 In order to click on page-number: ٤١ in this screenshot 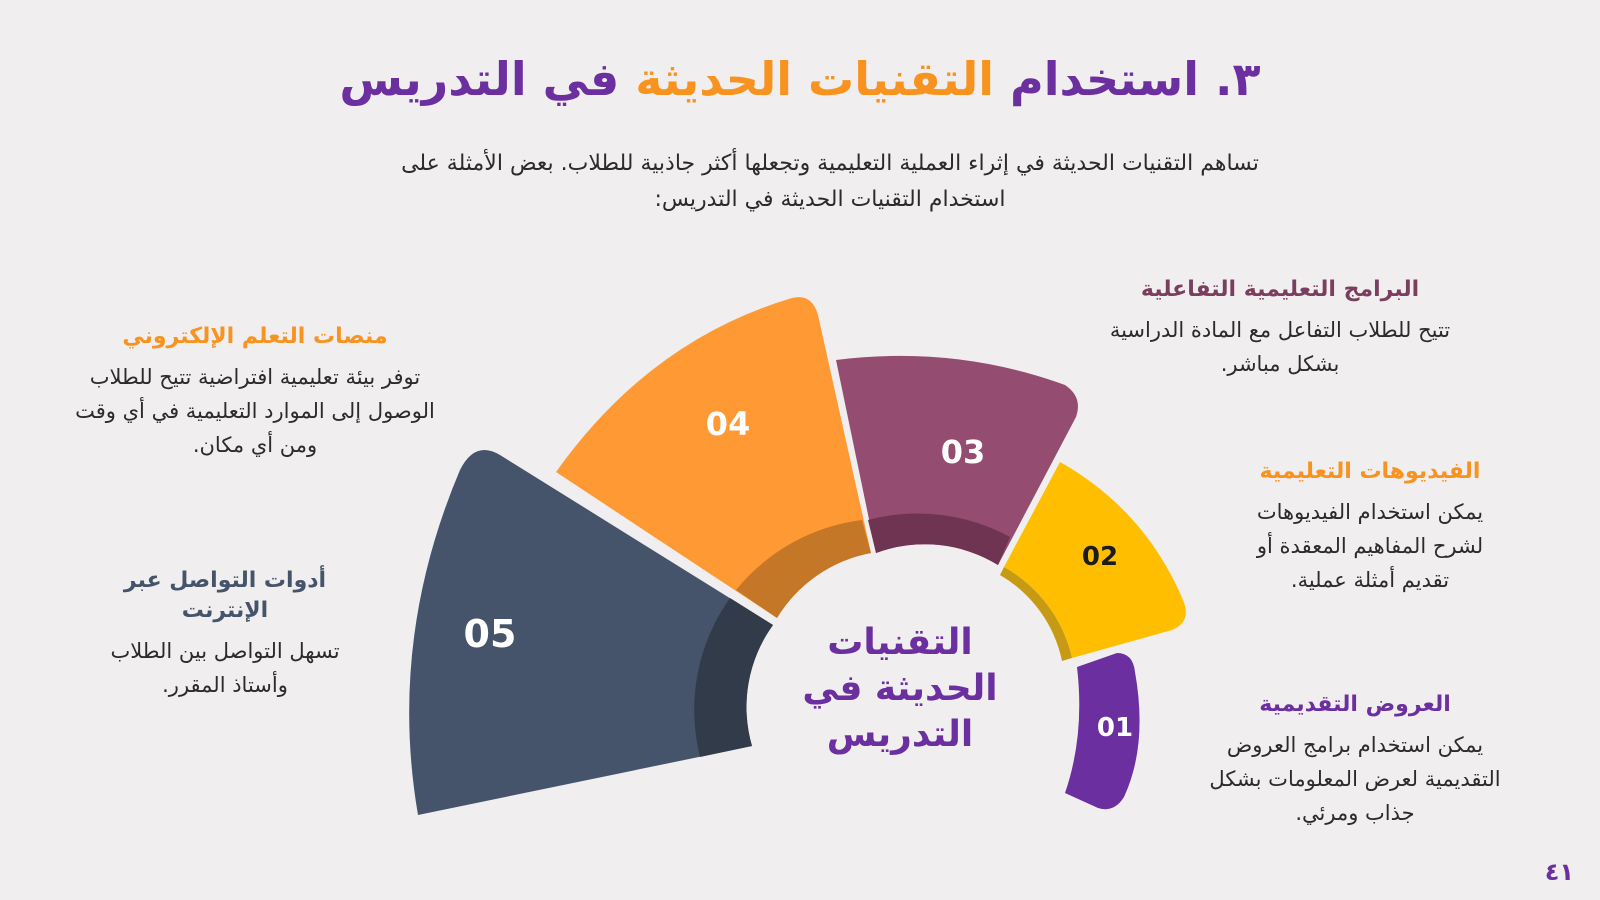, I will do `click(1559, 872)`.